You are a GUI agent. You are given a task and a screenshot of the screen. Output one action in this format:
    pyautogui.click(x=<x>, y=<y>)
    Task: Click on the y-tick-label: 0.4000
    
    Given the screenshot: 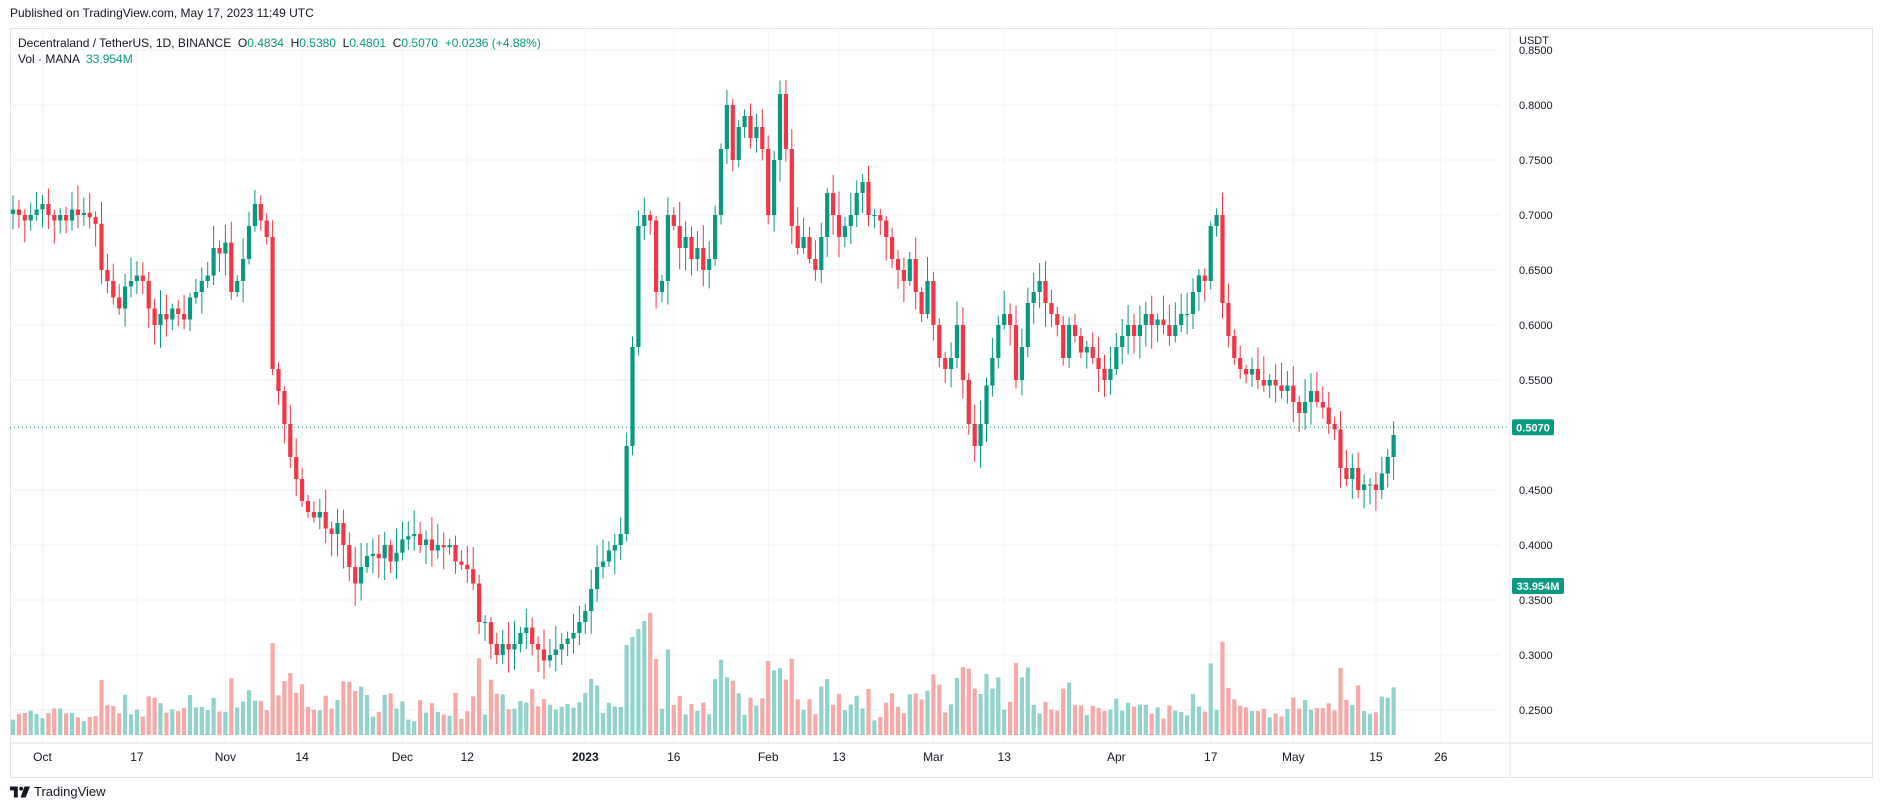 What is the action you would take?
    pyautogui.click(x=1536, y=546)
    